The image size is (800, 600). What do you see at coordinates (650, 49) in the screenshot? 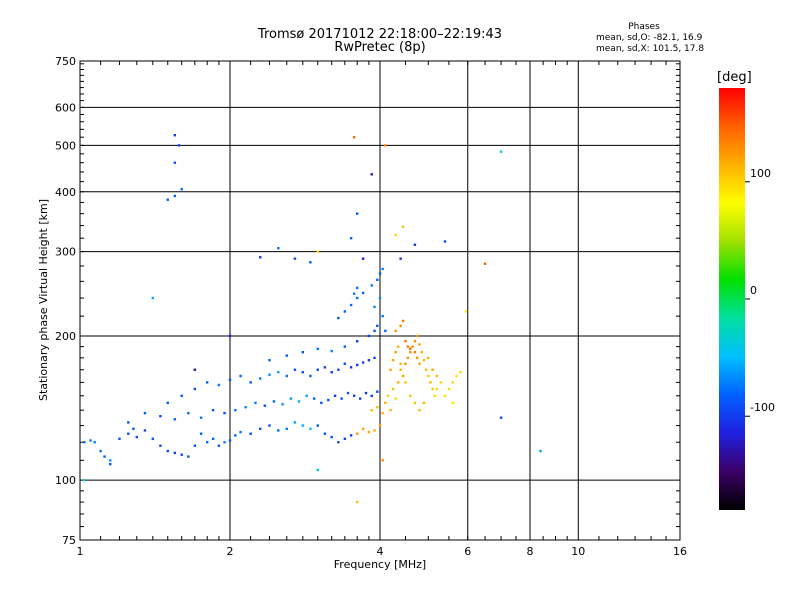
I see `phase-x-mode: mean, sd,X: 101.5, 17.8` at bounding box center [650, 49].